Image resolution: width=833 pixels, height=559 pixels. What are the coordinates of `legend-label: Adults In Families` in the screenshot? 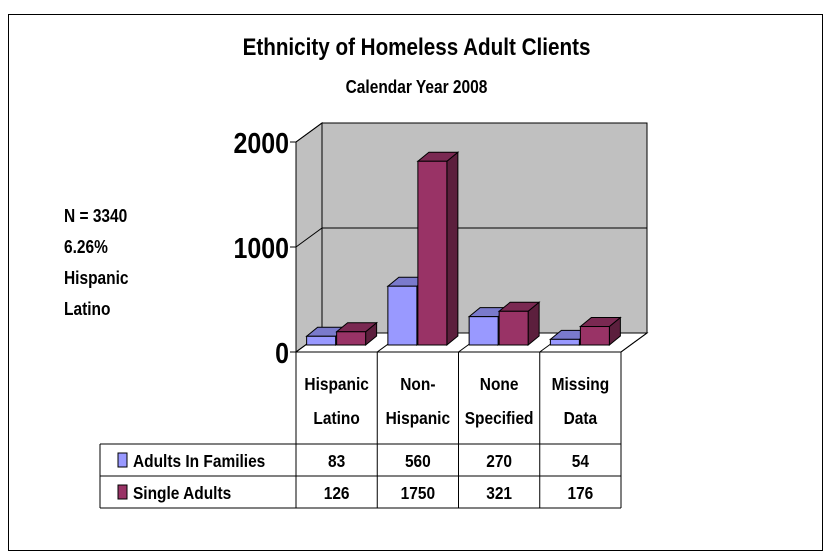 It's located at (199, 461).